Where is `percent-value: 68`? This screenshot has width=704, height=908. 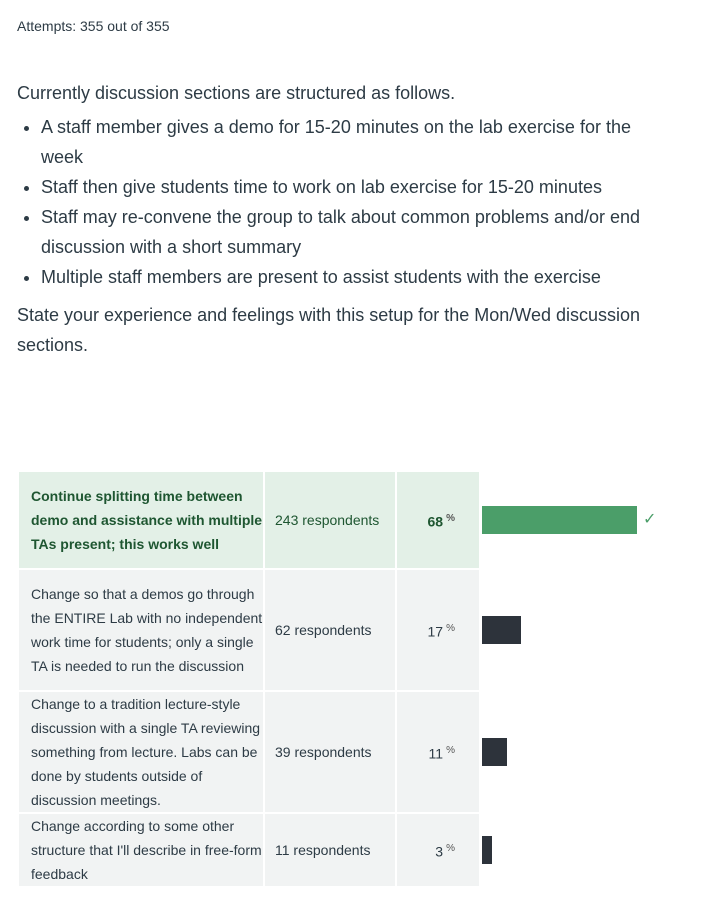
percent-value: 68 is located at coordinates (435, 521).